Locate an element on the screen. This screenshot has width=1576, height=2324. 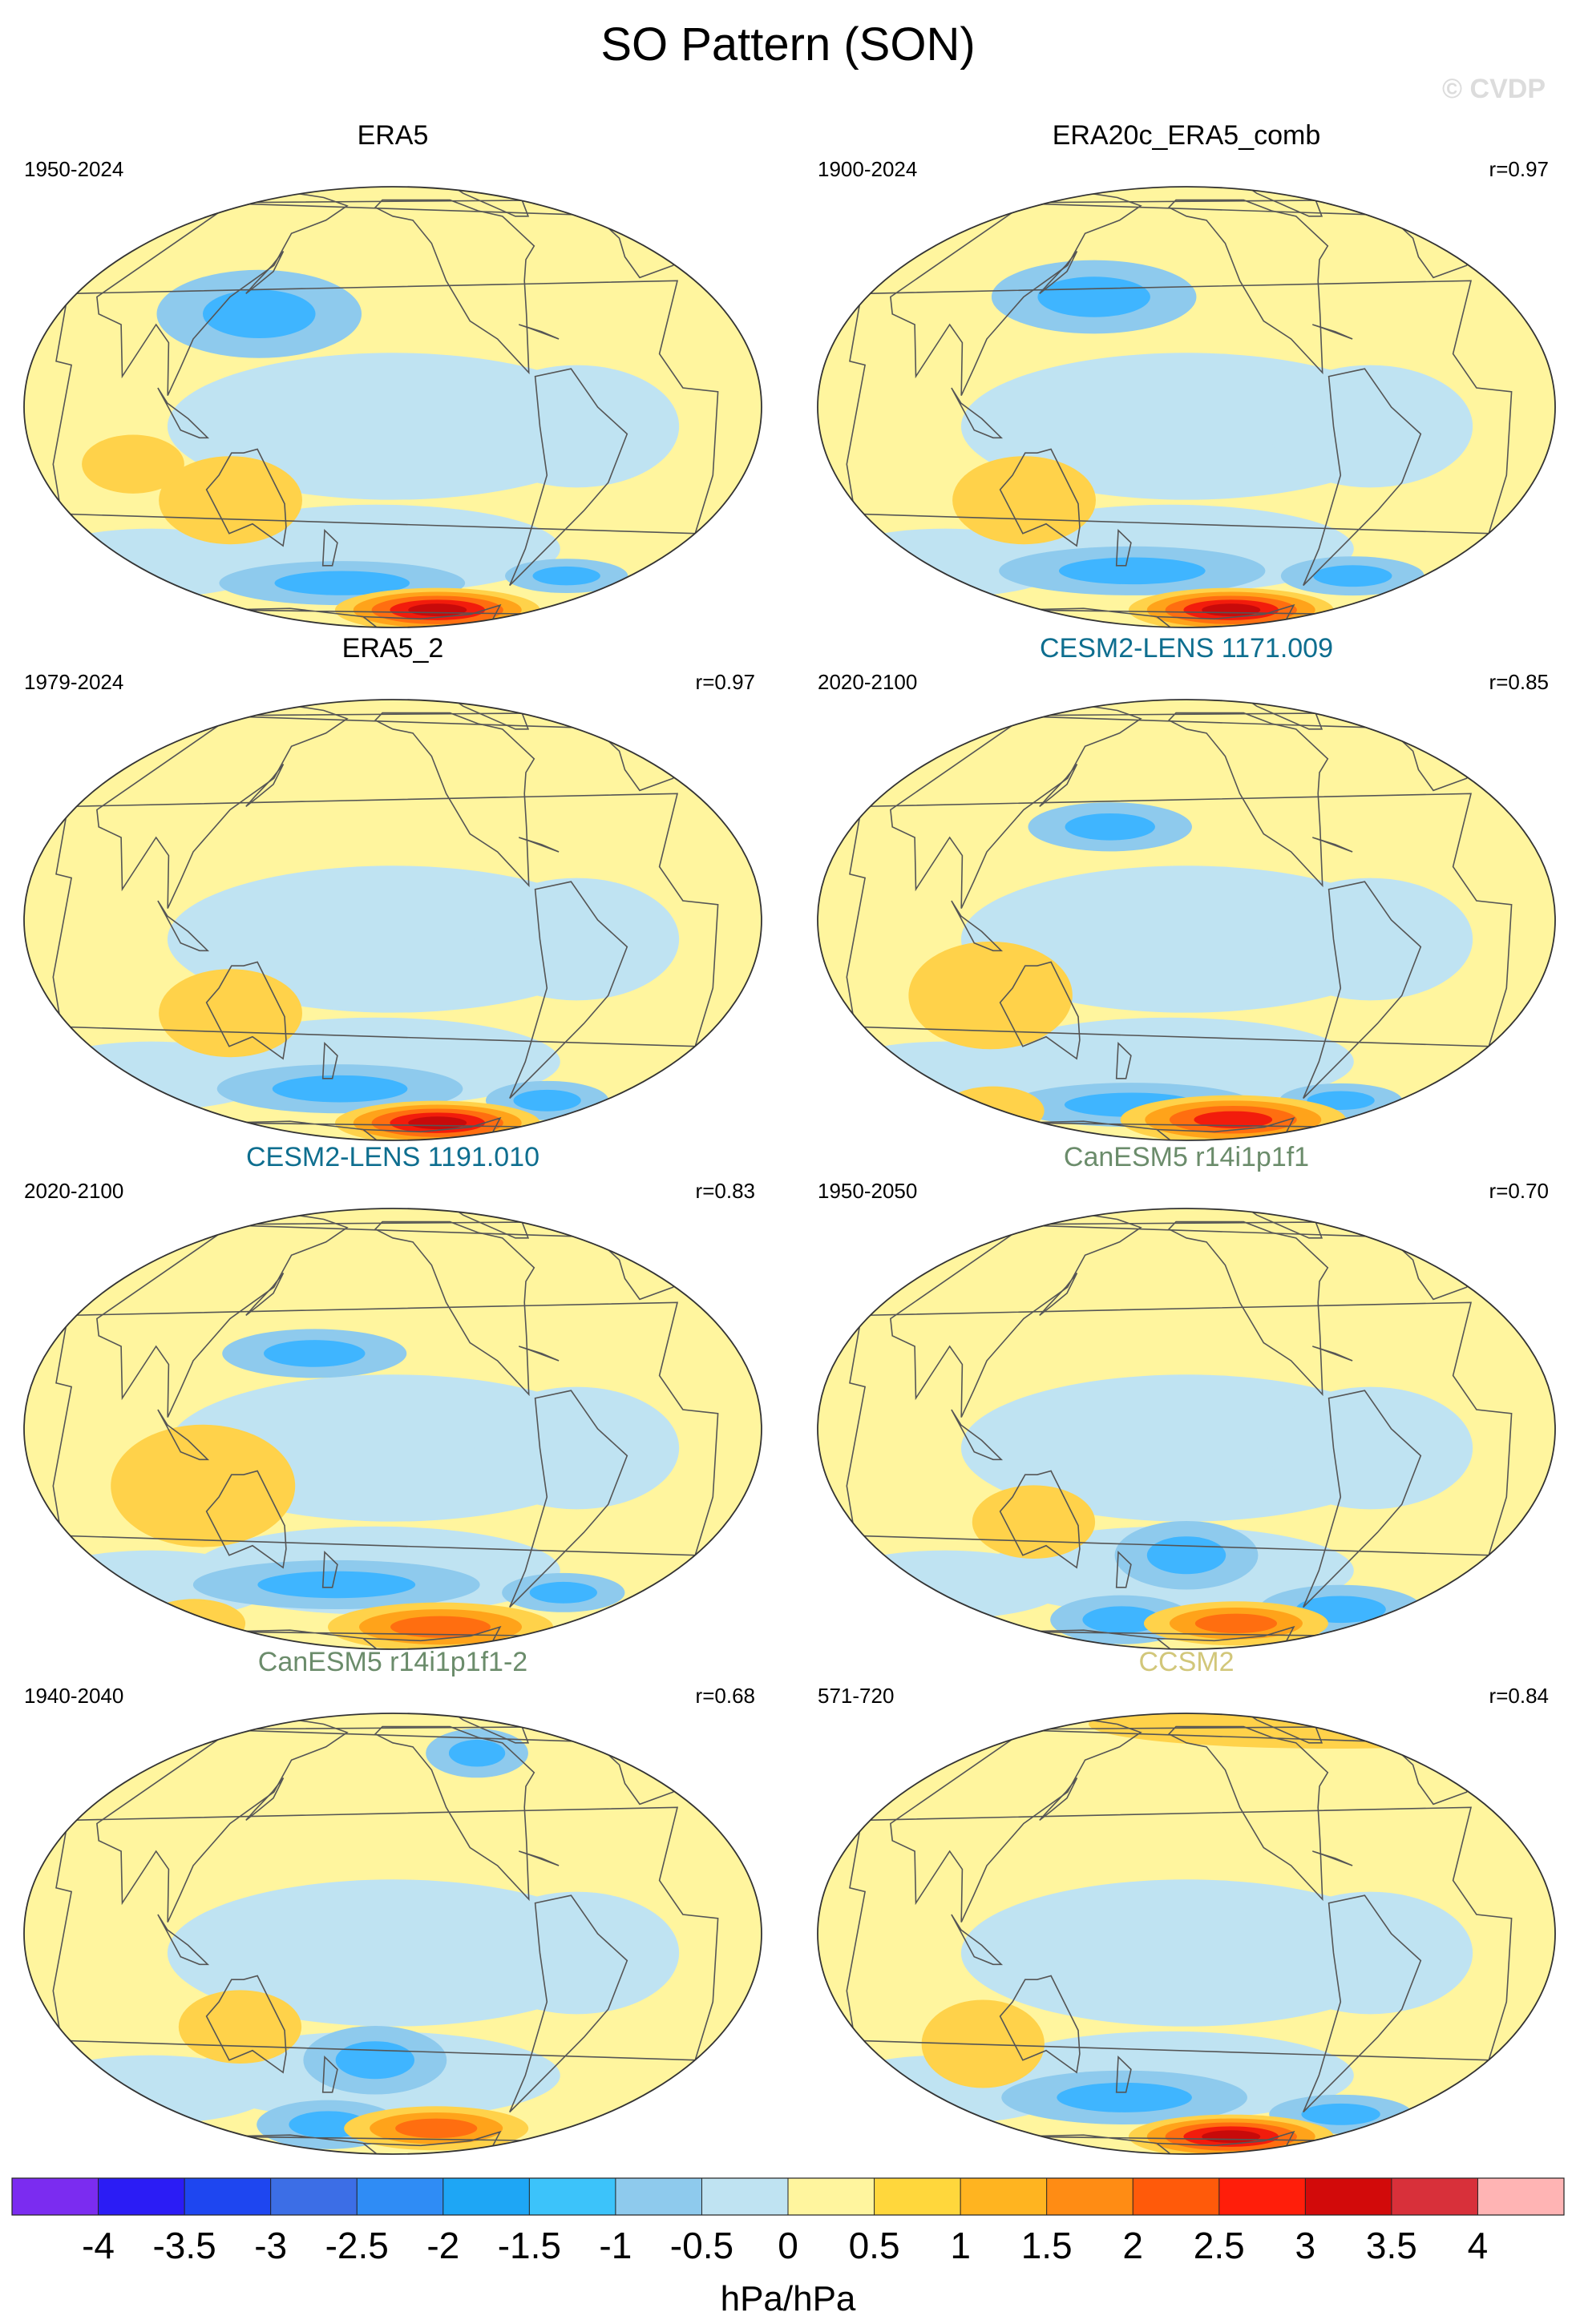
panel-period: 1950-2024 is located at coordinates (74, 169).